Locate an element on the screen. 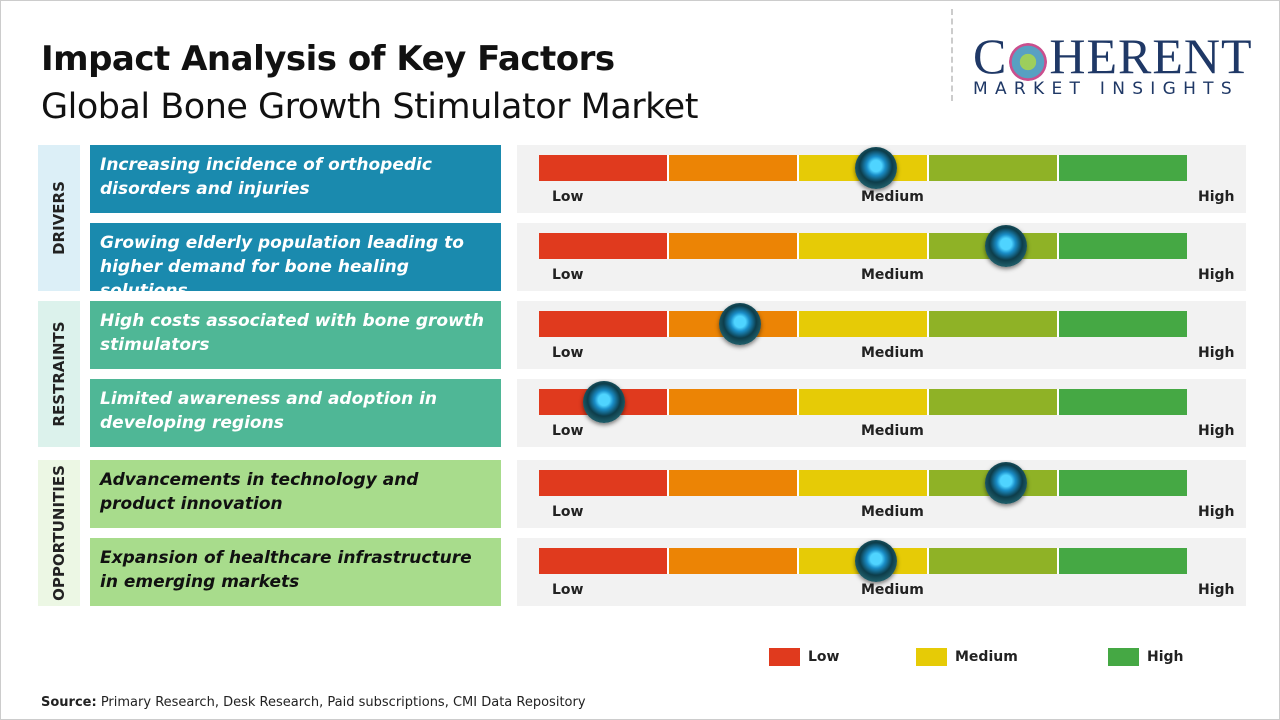 Image resolution: width=1280 pixels, height=720 pixels. category-restraints: RESTRAINTS is located at coordinates (59, 374).